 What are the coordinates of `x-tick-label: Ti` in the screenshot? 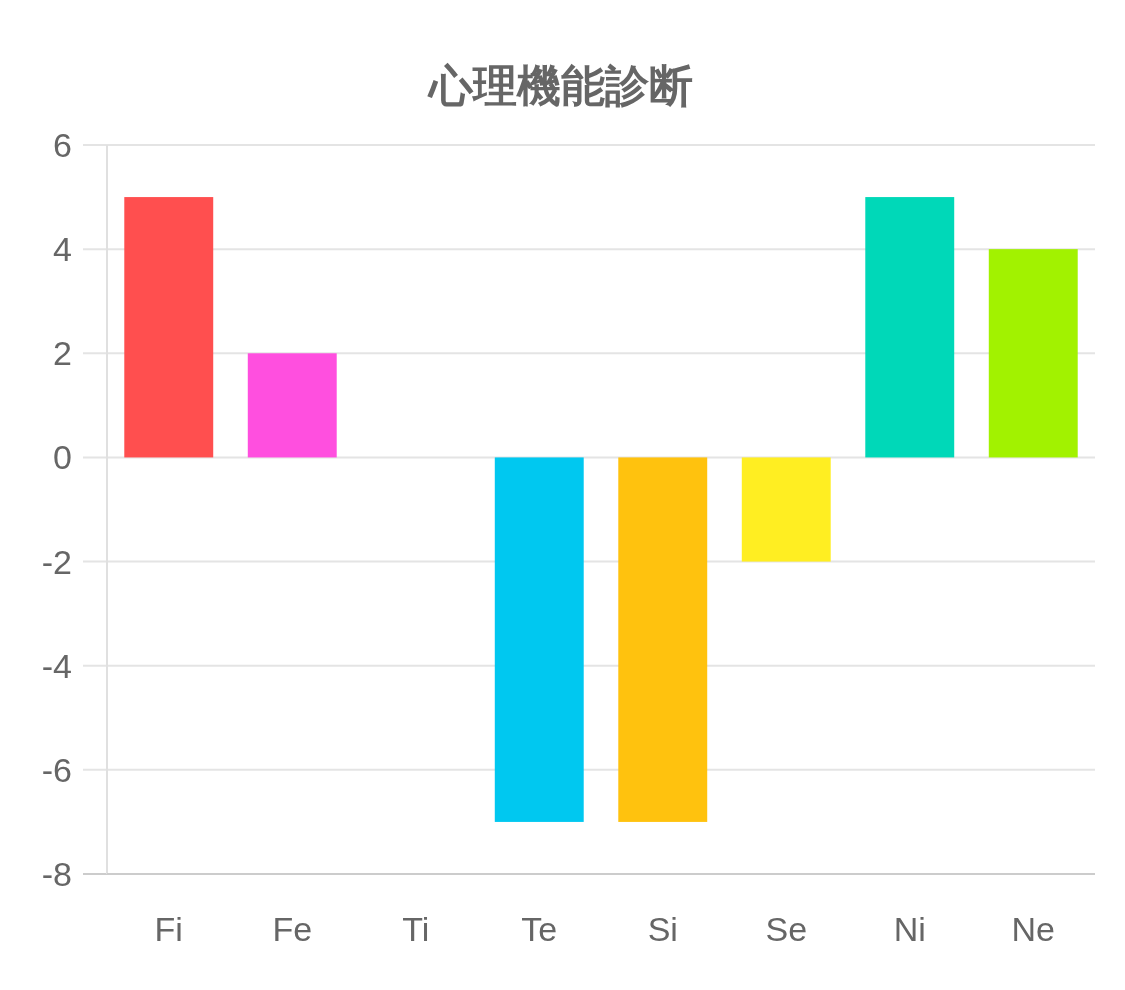 It's located at (416, 929).